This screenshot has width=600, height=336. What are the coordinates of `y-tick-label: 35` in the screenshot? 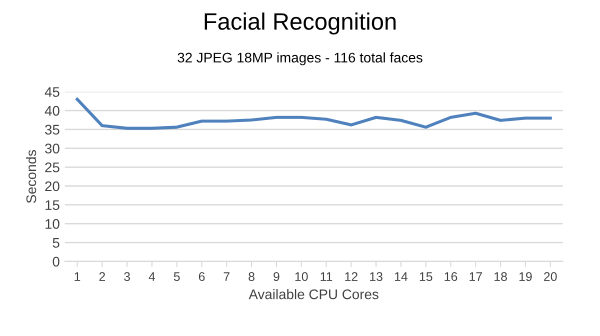 It's located at (52, 129).